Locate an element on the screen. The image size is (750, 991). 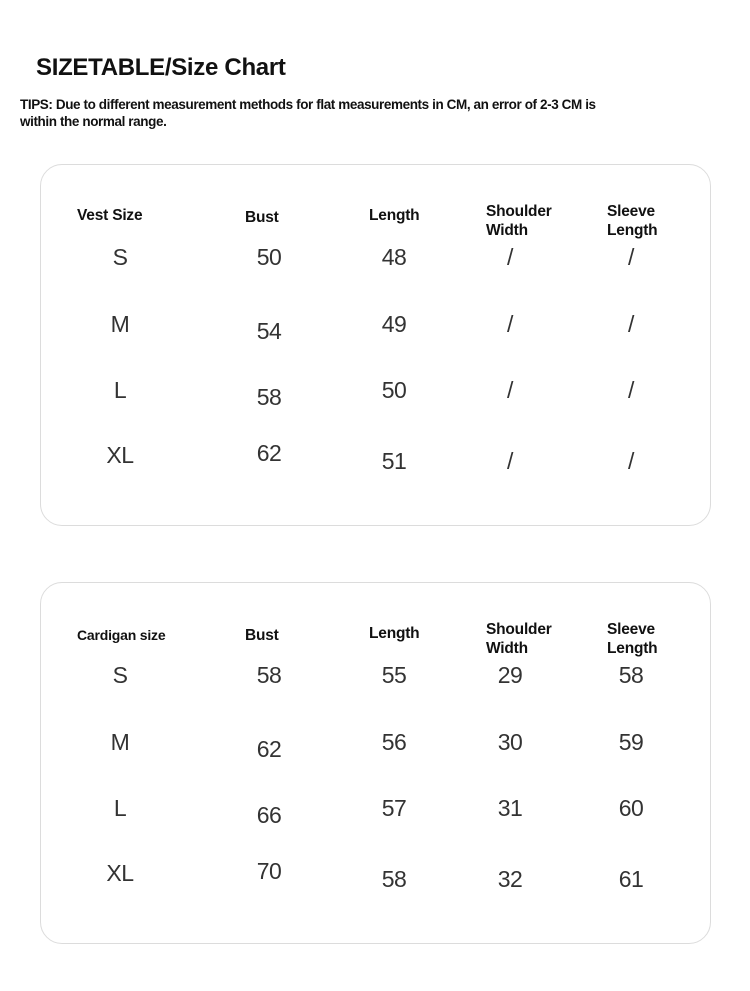
table-cell: 49 is located at coordinates (394, 324).